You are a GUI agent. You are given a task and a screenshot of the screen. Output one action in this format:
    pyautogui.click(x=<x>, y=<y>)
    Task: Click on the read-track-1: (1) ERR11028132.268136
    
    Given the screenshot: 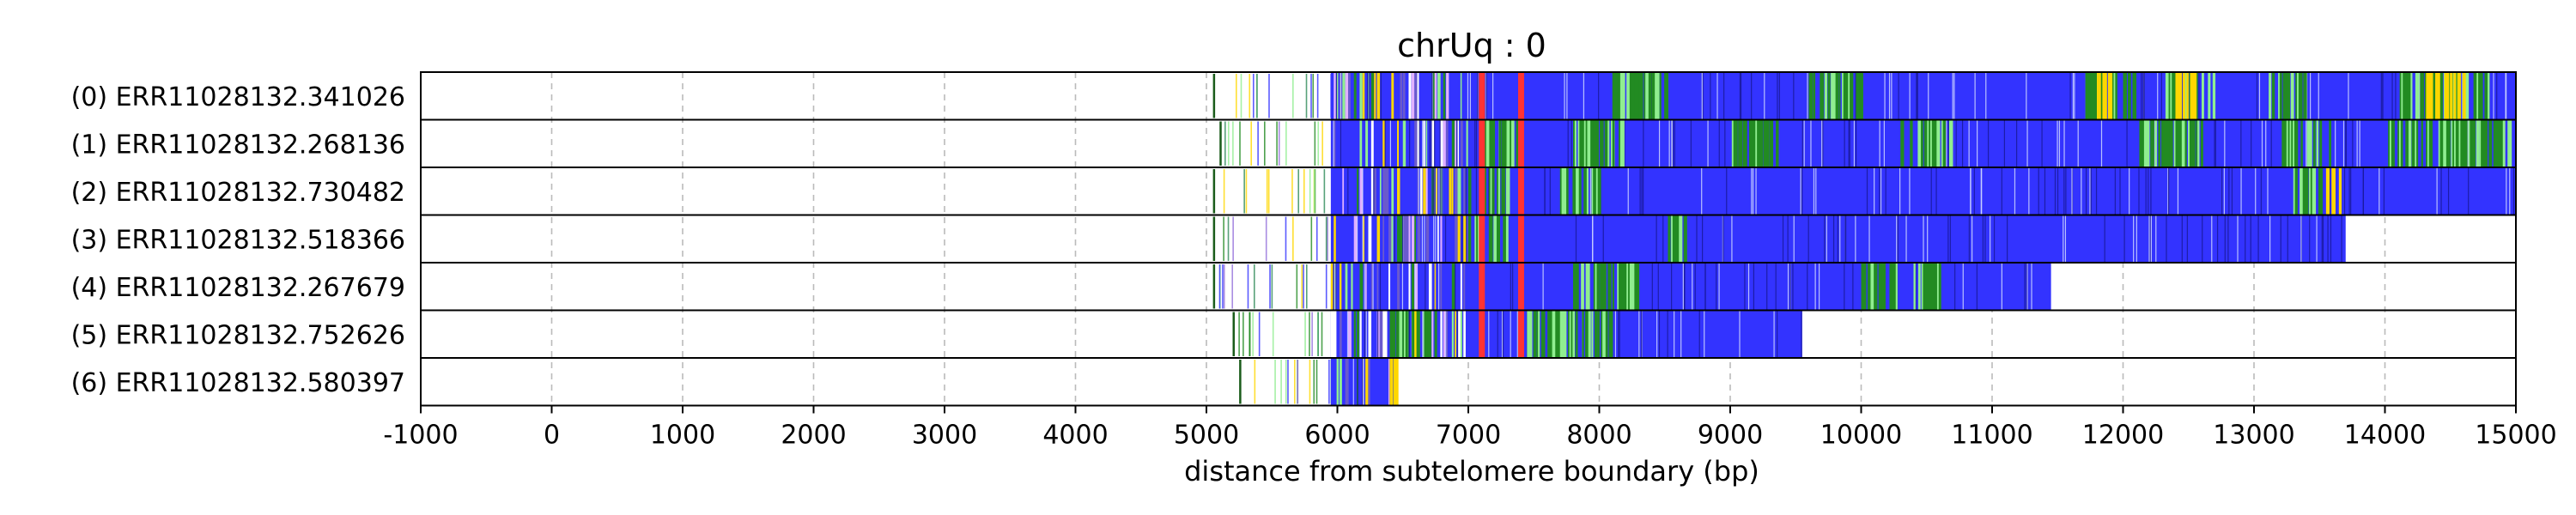 What is the action you would take?
    pyautogui.click(x=1294, y=143)
    